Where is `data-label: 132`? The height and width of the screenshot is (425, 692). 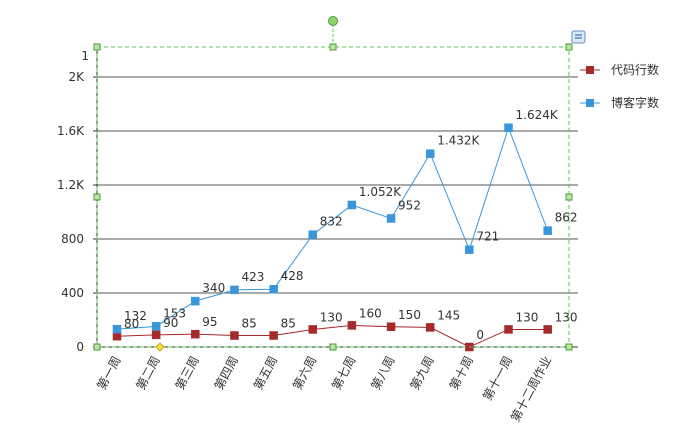
data-label: 132 is located at coordinates (135, 316).